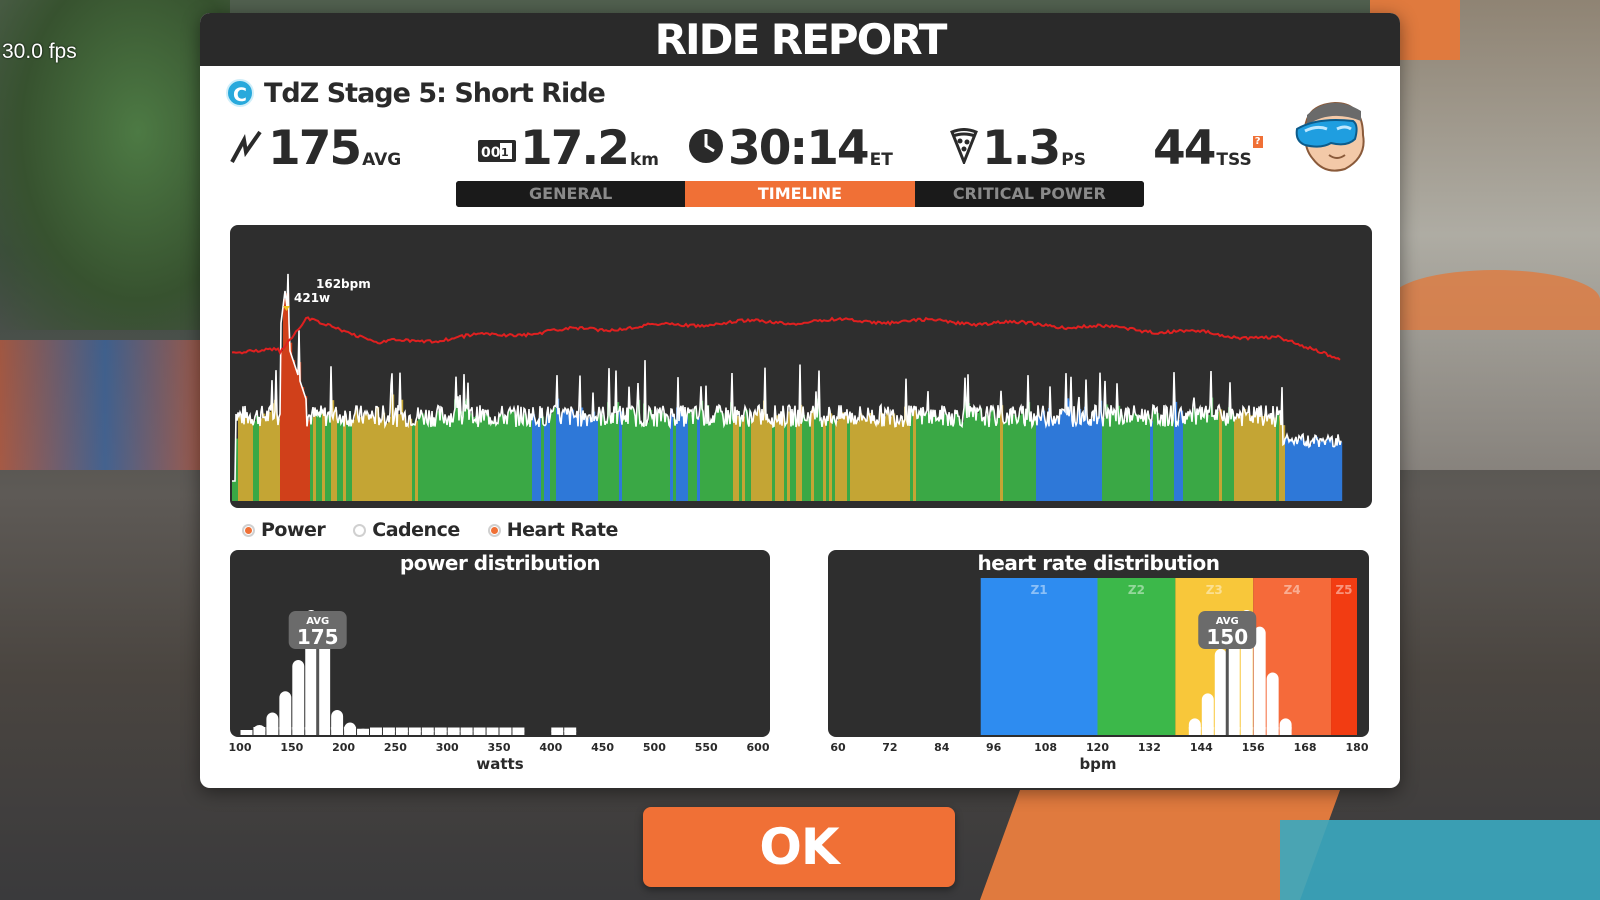  What do you see at coordinates (435, 93) in the screenshot?
I see `ride-title: TdZ Stage 5: Short Ride` at bounding box center [435, 93].